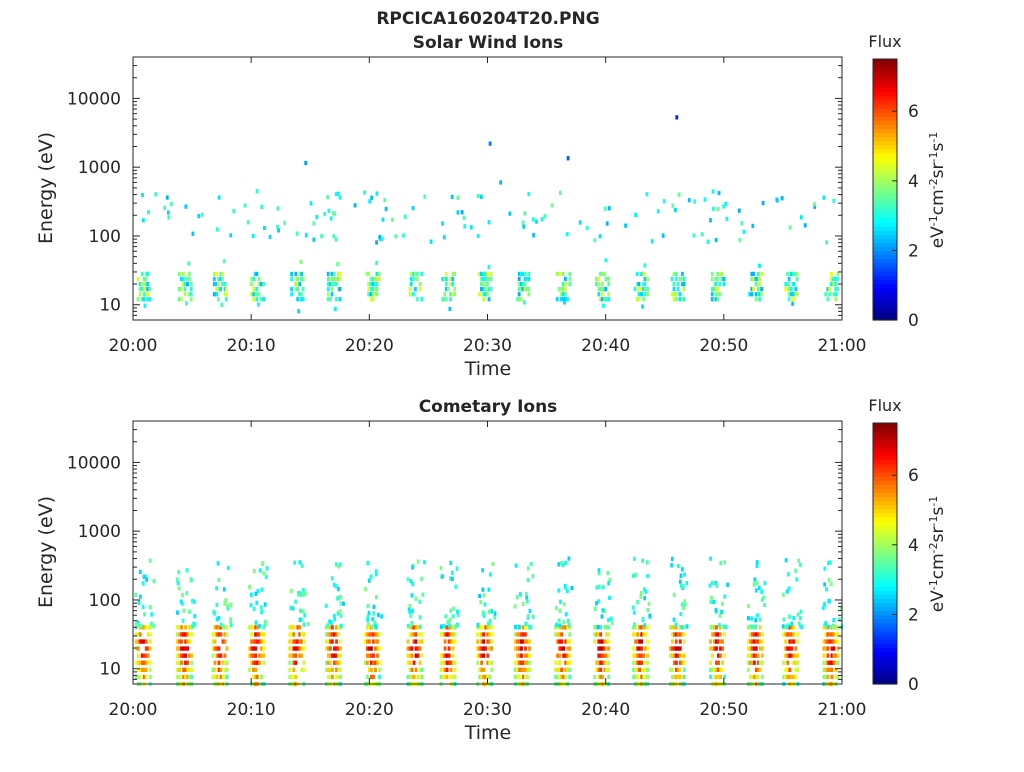  I want to click on solar-wind-x-tick-label: 20:10, so click(251, 346).